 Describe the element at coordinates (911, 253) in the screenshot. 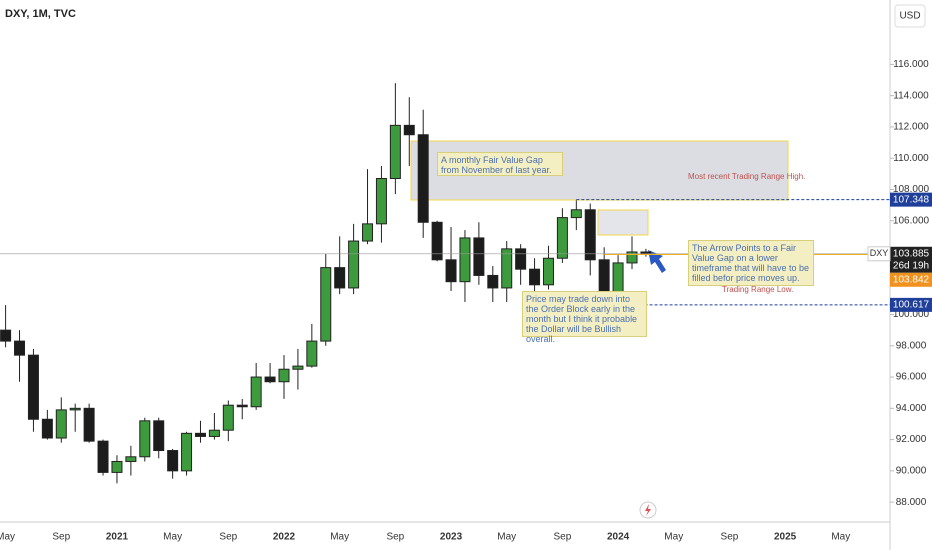

I see `last-price-label: 103.885` at that location.